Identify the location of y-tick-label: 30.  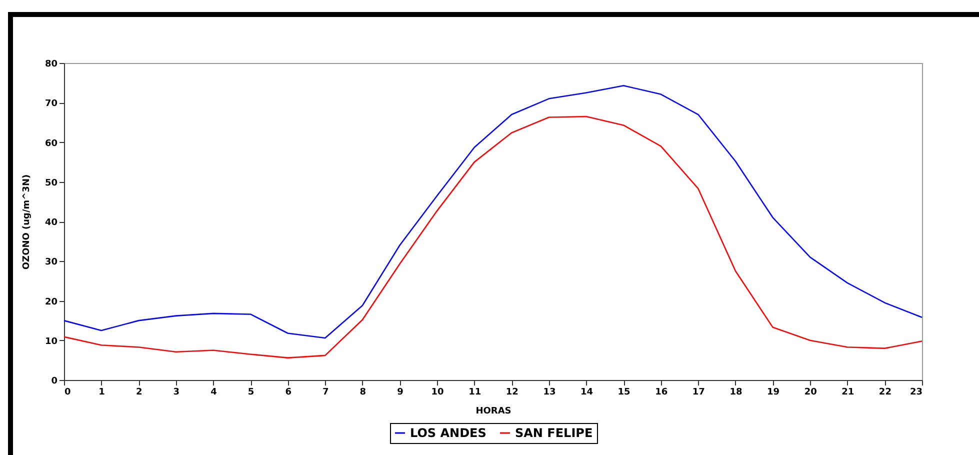
(51, 263).